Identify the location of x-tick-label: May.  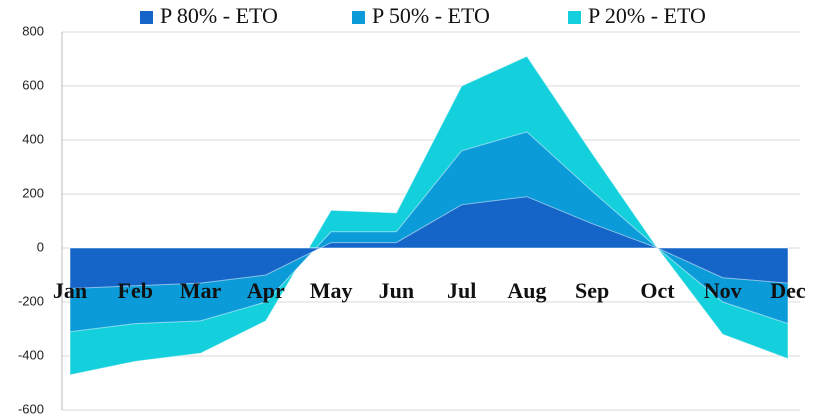
(331, 290).